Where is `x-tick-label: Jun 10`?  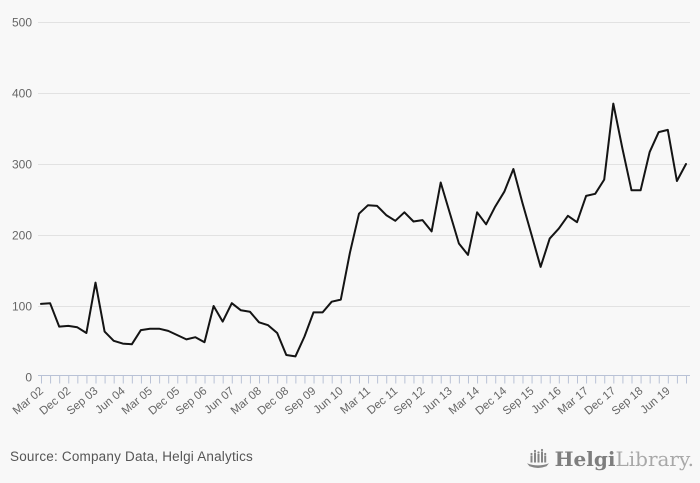 x-tick-label: Jun 10 is located at coordinates (329, 400).